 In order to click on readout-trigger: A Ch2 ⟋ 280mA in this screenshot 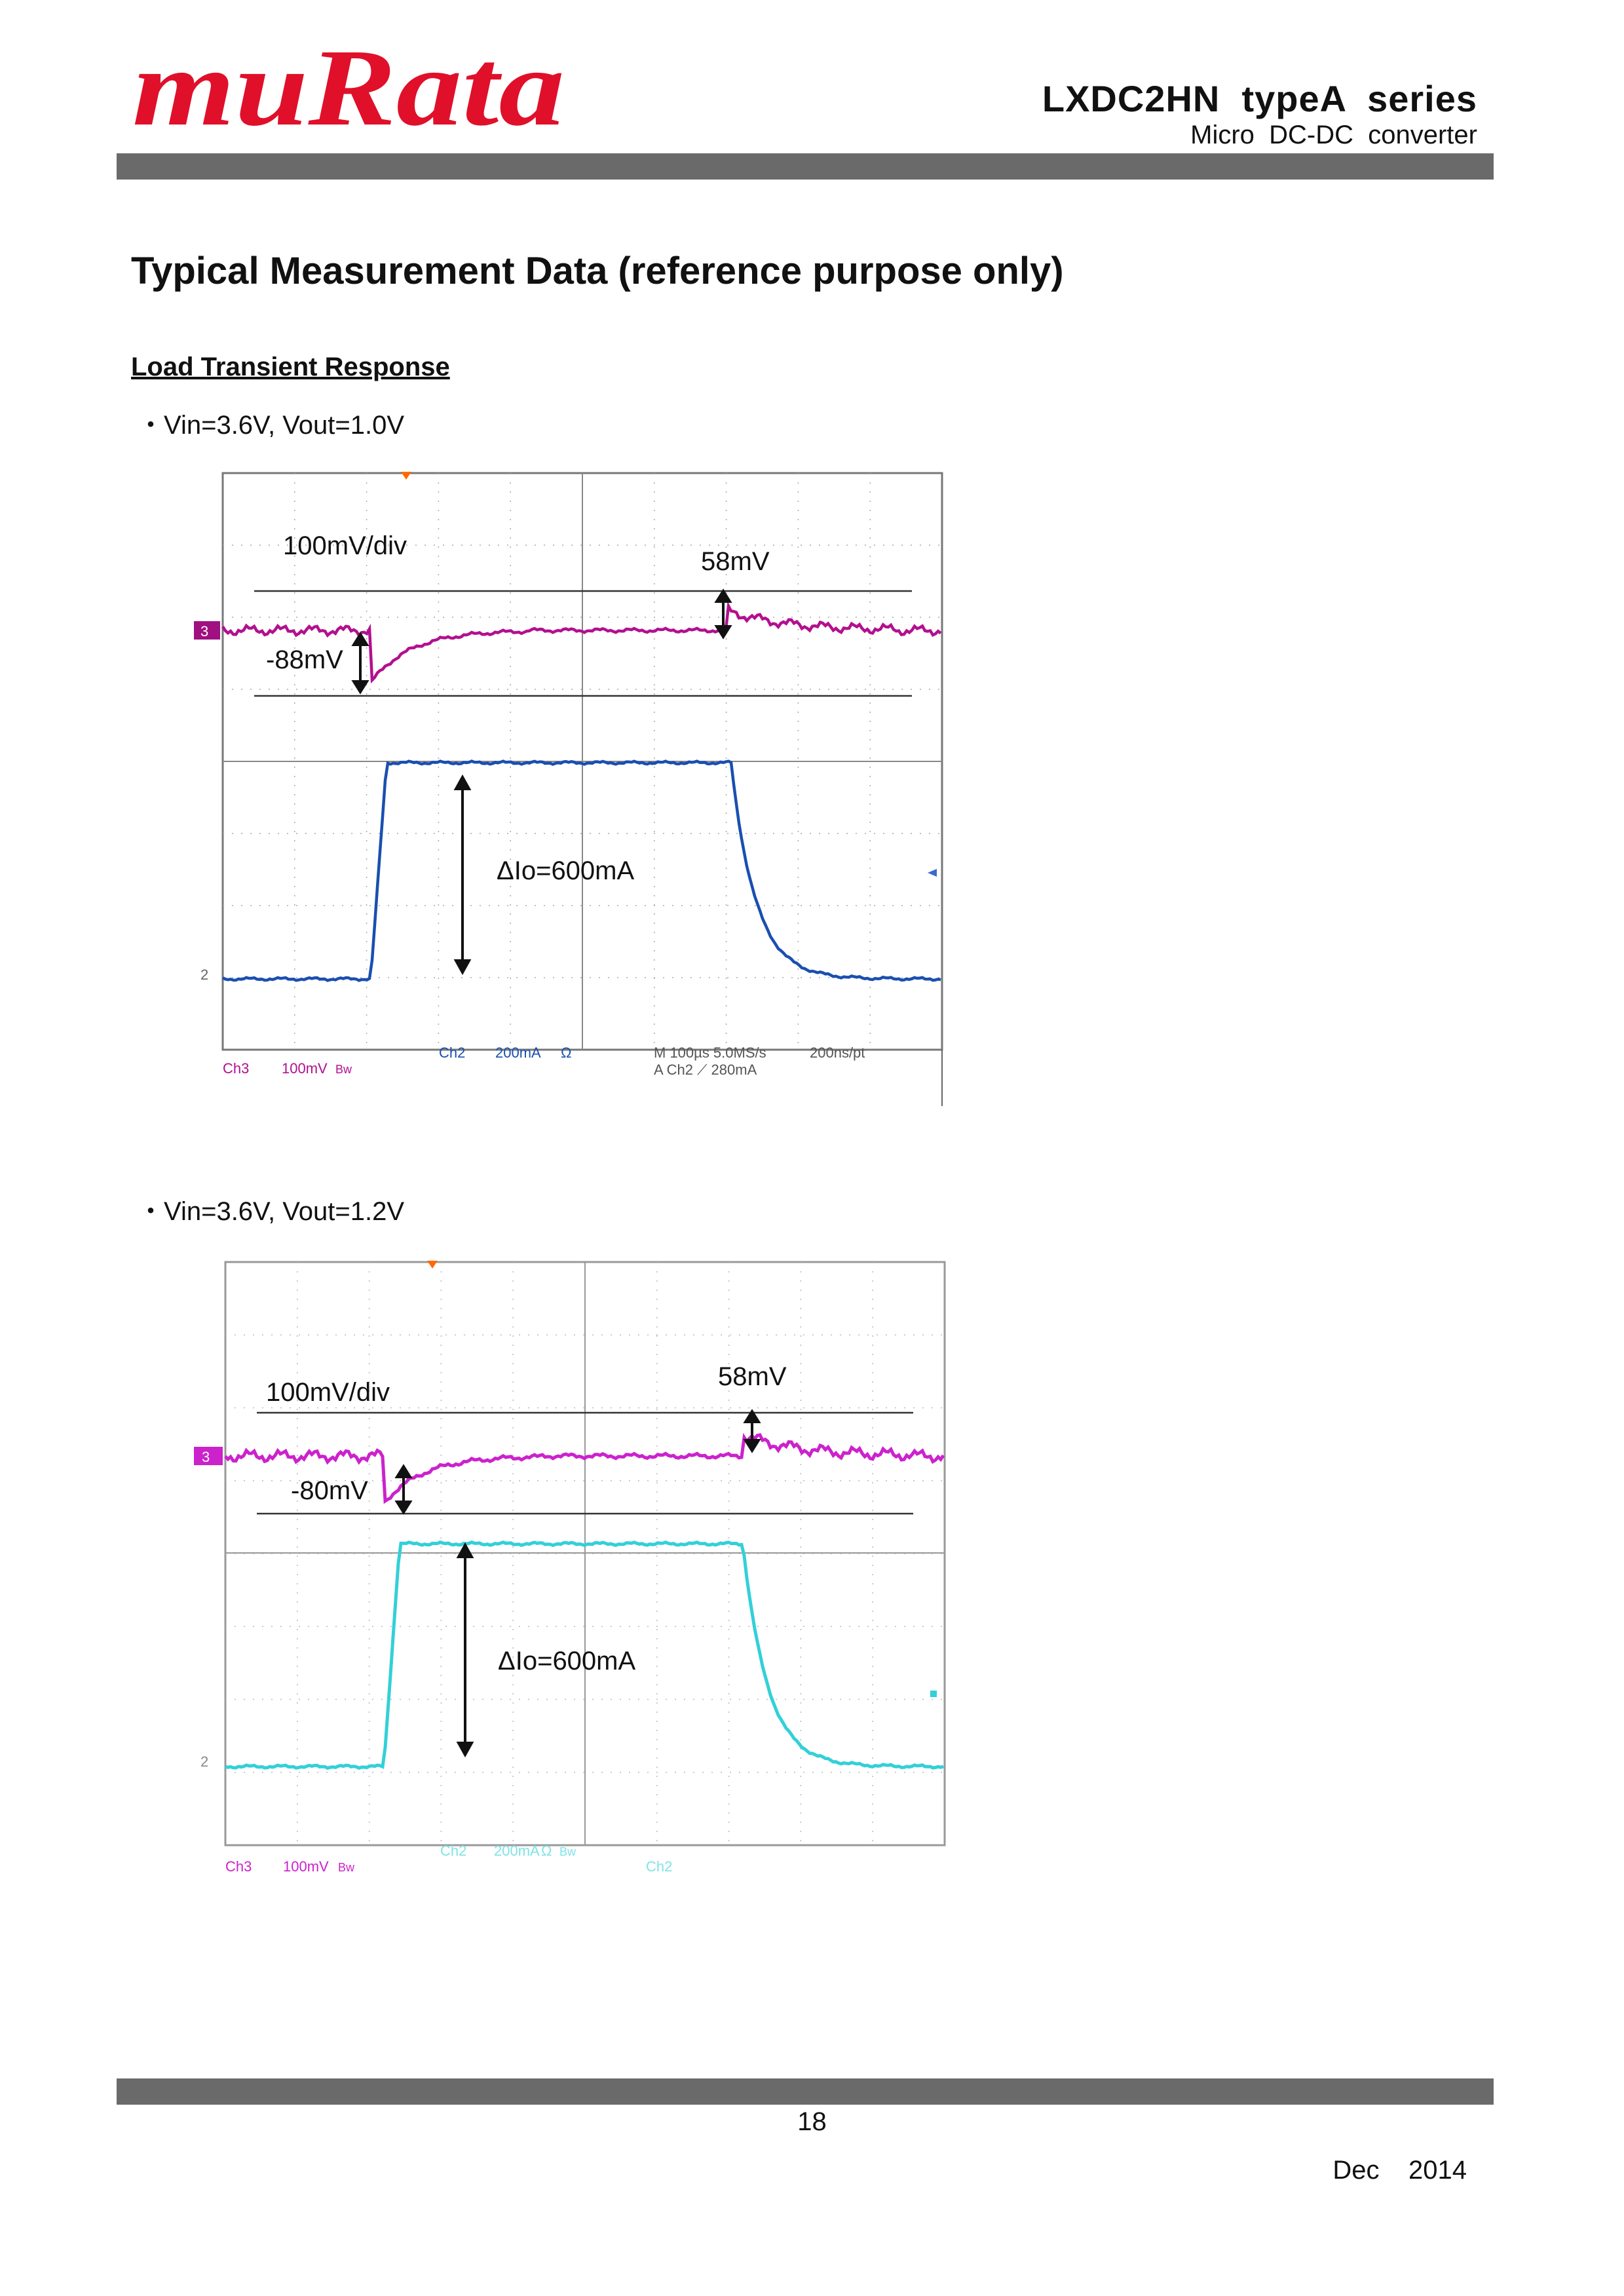, I will do `click(705, 1070)`.